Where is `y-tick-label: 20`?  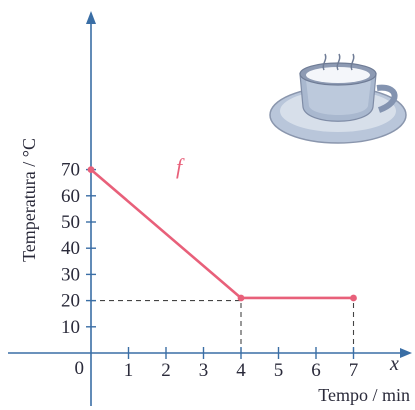 y-tick-label: 20 is located at coordinates (70, 301).